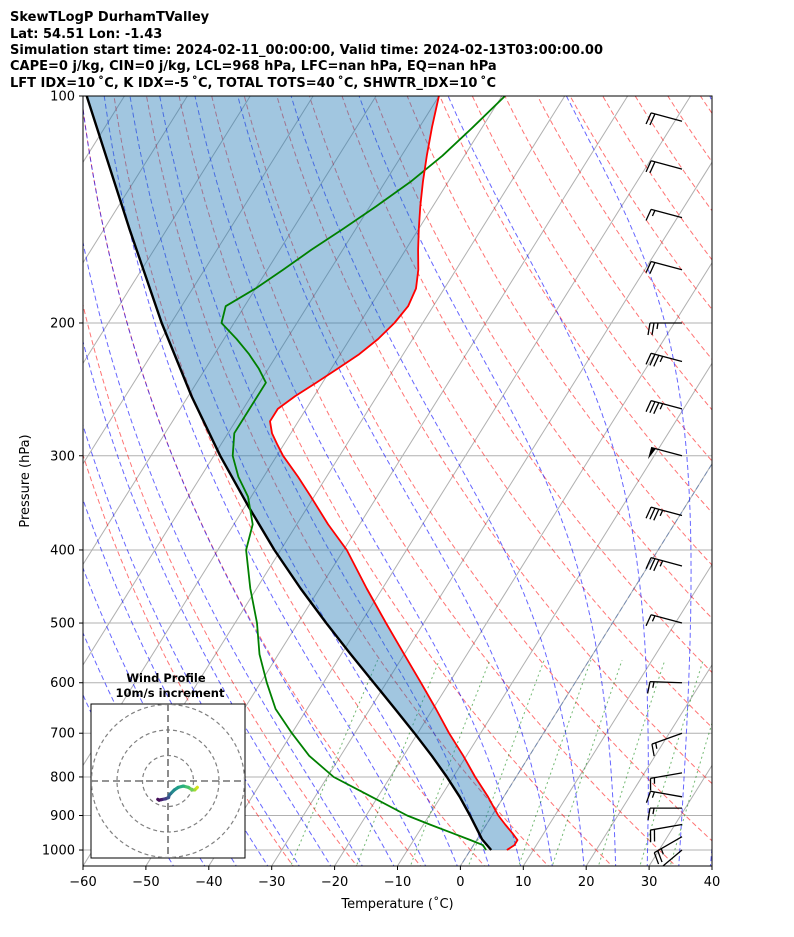 The width and height of the screenshot is (794, 937). I want to click on y-axis-ticks: 1000 900 800 700 600 500 400 300 200 100, so click(62, 474).